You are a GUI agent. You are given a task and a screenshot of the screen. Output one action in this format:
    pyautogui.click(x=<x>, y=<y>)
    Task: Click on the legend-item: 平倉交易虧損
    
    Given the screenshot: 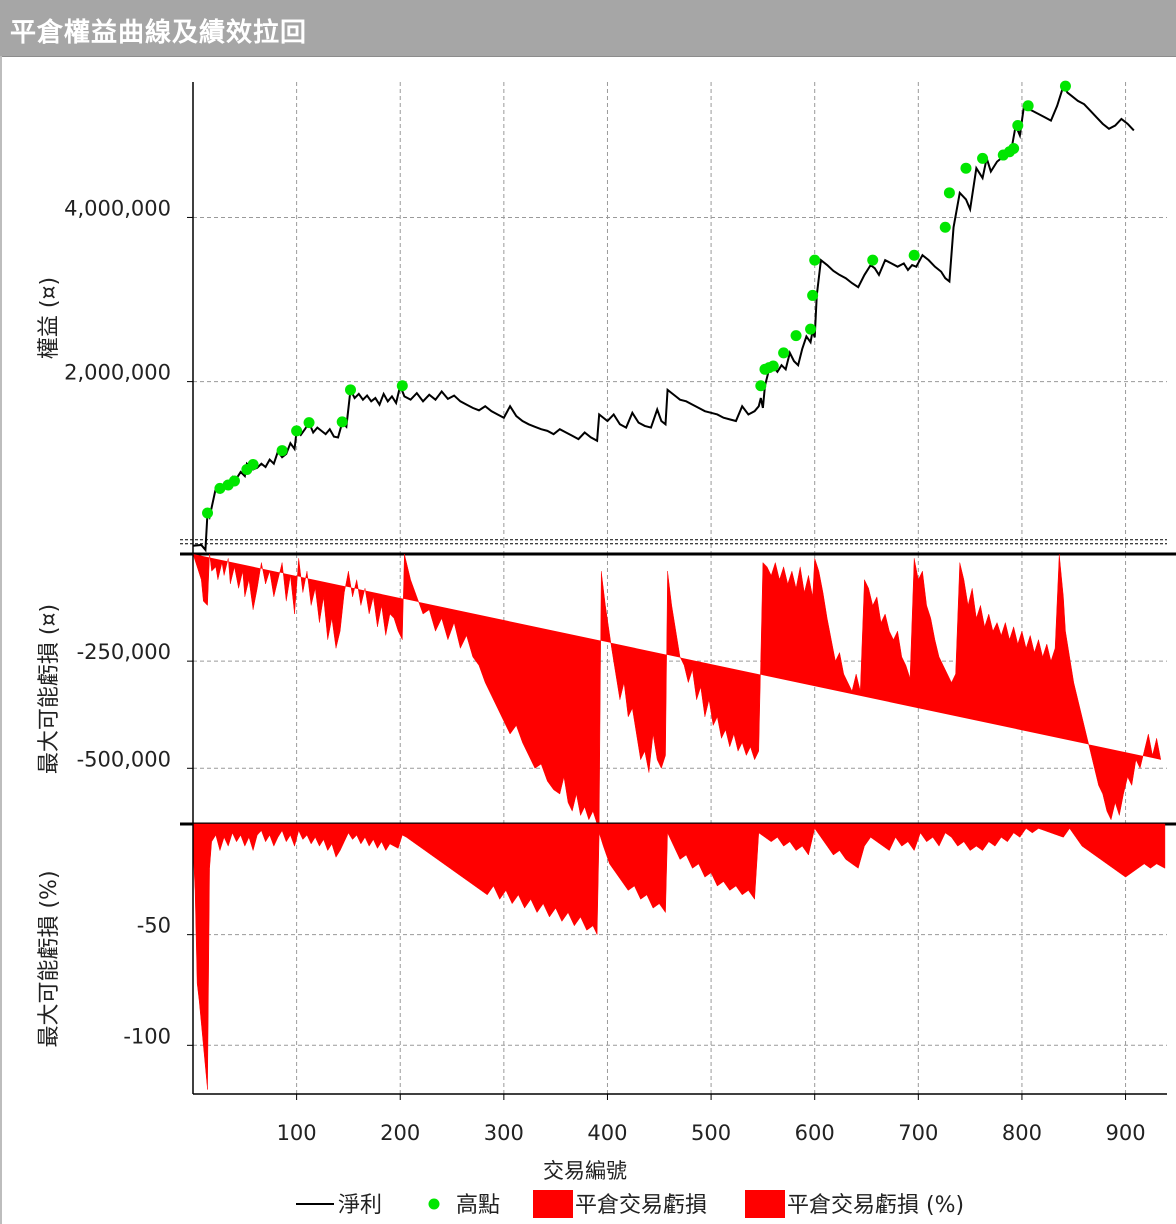 What is the action you would take?
    pyautogui.click(x=620, y=1204)
    